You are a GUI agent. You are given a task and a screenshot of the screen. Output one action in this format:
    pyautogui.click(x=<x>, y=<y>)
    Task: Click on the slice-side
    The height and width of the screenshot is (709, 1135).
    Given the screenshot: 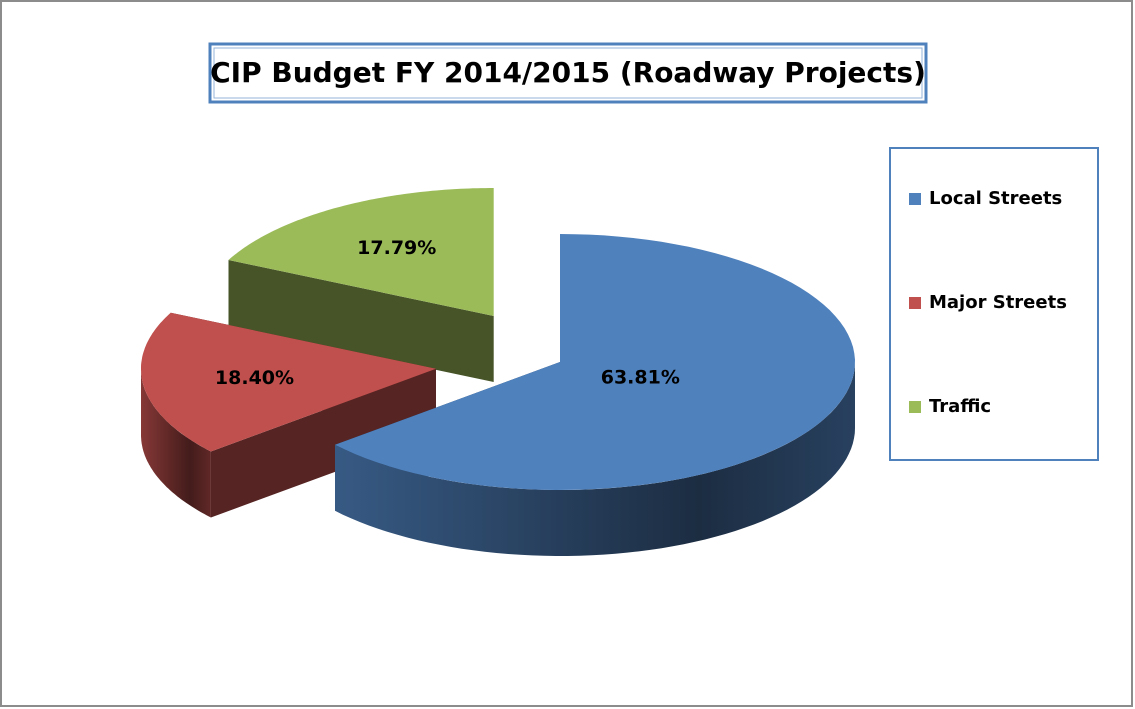 What is the action you would take?
    pyautogui.click(x=361, y=321)
    